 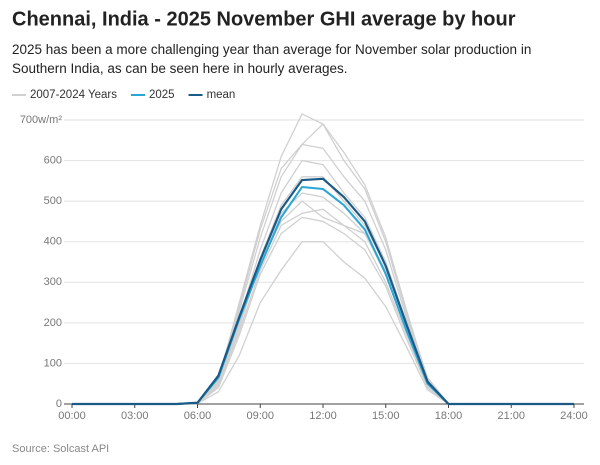 What do you see at coordinates (323, 416) in the screenshot?
I see `x-tick-label: 12:00` at bounding box center [323, 416].